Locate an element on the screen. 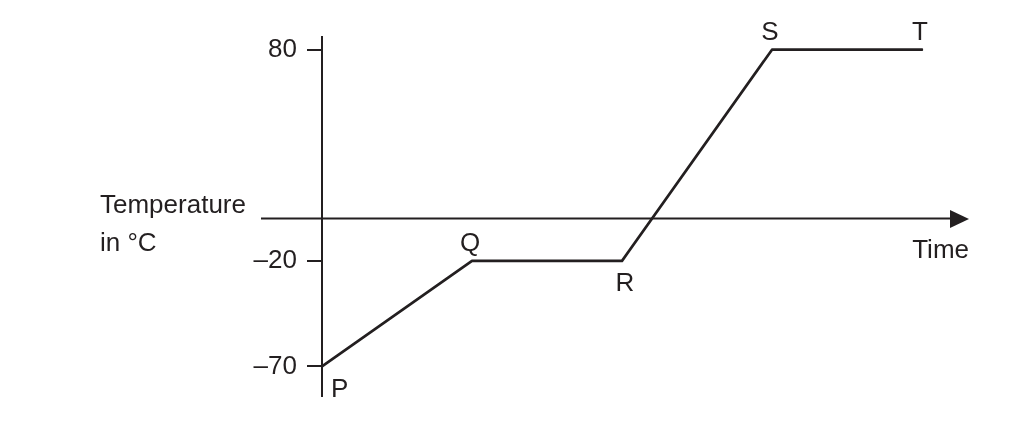  y-tick-label: –20 is located at coordinates (275, 259).